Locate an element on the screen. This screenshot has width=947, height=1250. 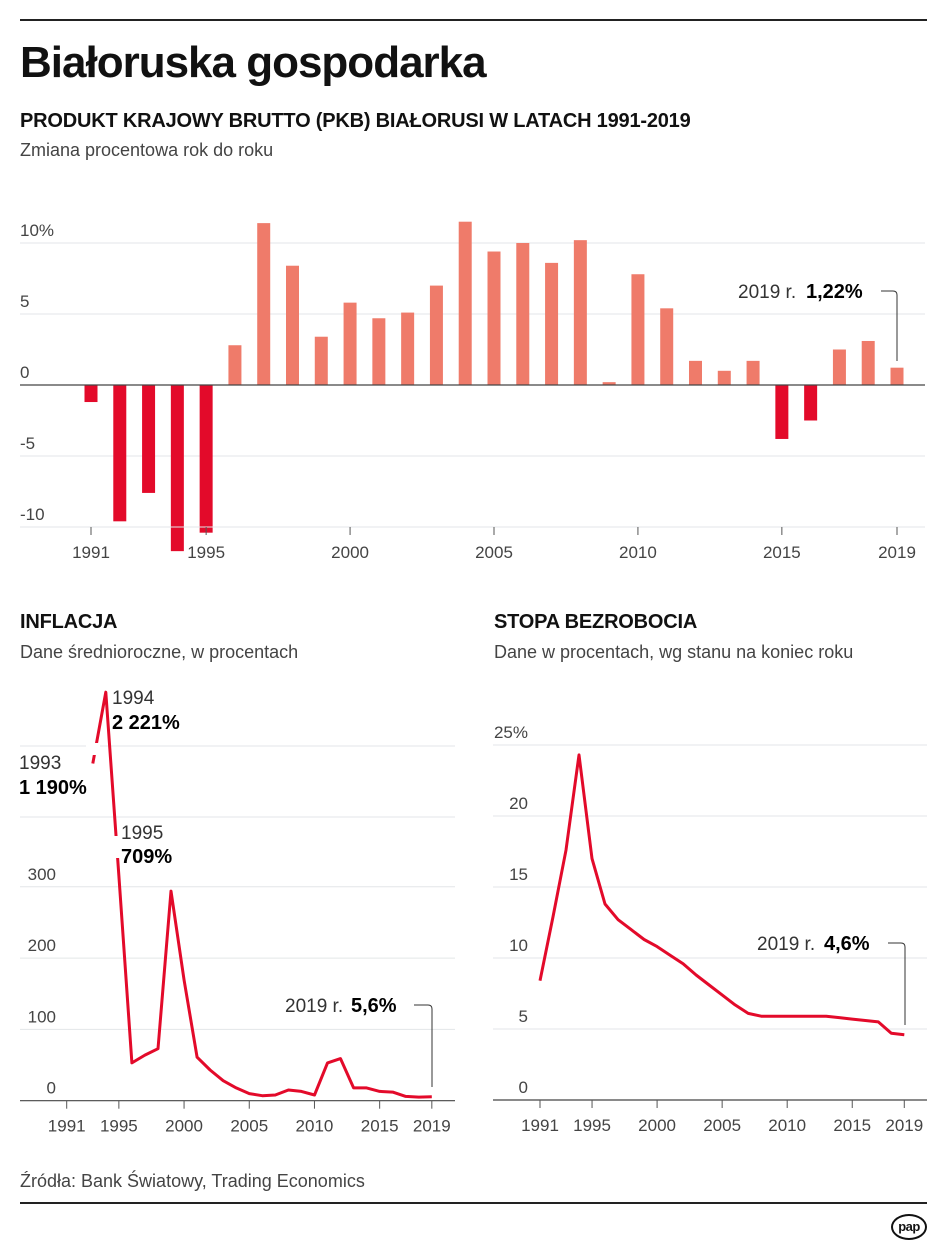
bottom-rule is located at coordinates (473, 1203).